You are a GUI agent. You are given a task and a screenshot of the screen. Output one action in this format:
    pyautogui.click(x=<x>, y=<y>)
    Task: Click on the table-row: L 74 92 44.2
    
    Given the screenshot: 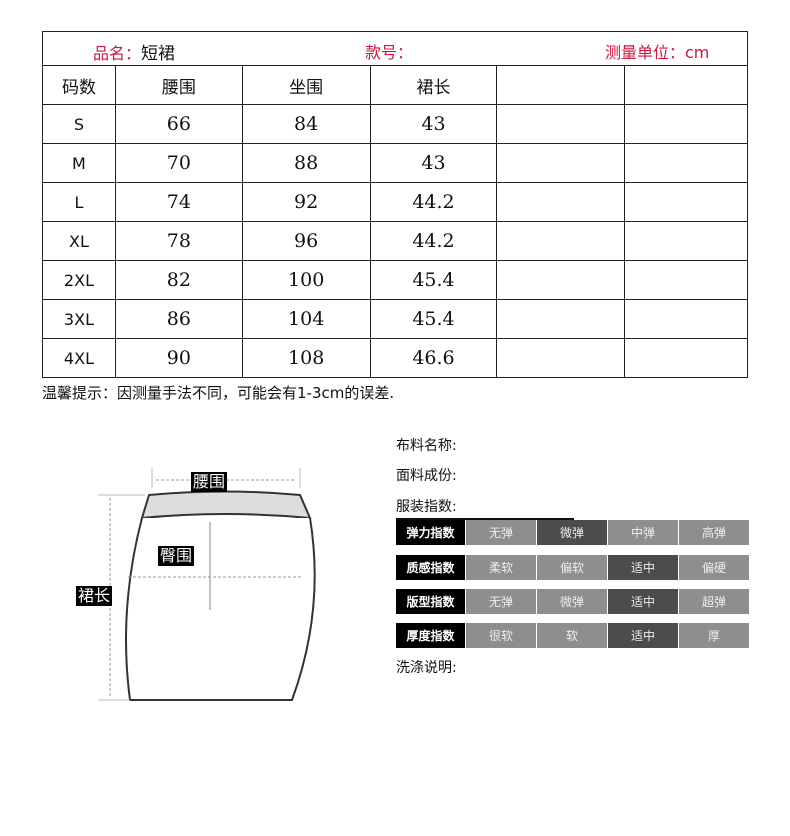 What is the action you would take?
    pyautogui.click(x=395, y=202)
    